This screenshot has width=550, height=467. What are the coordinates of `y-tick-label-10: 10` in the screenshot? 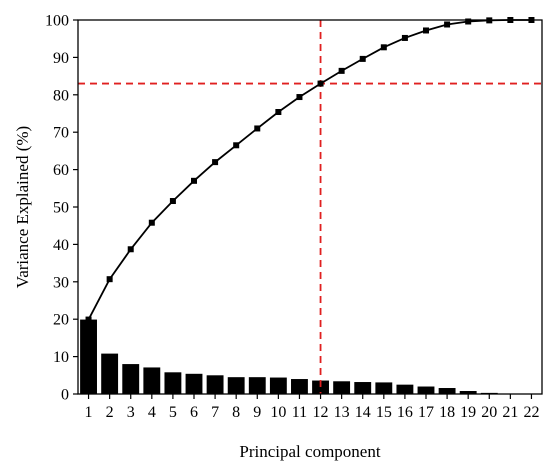 It's located at (61, 357).